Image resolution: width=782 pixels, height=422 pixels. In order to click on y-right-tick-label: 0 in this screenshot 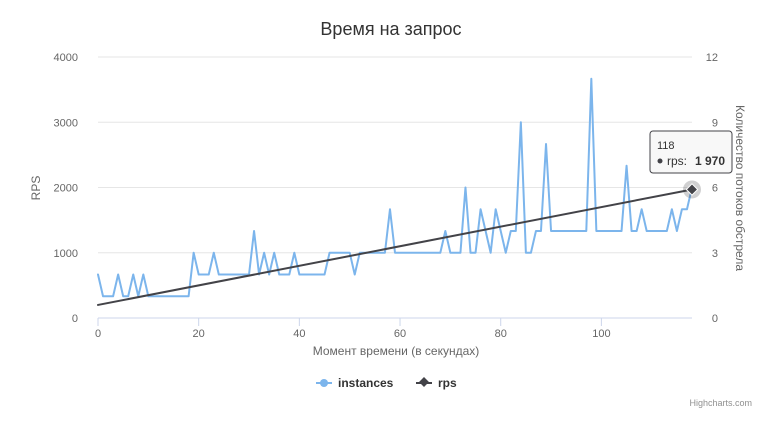, I will do `click(715, 319)`.